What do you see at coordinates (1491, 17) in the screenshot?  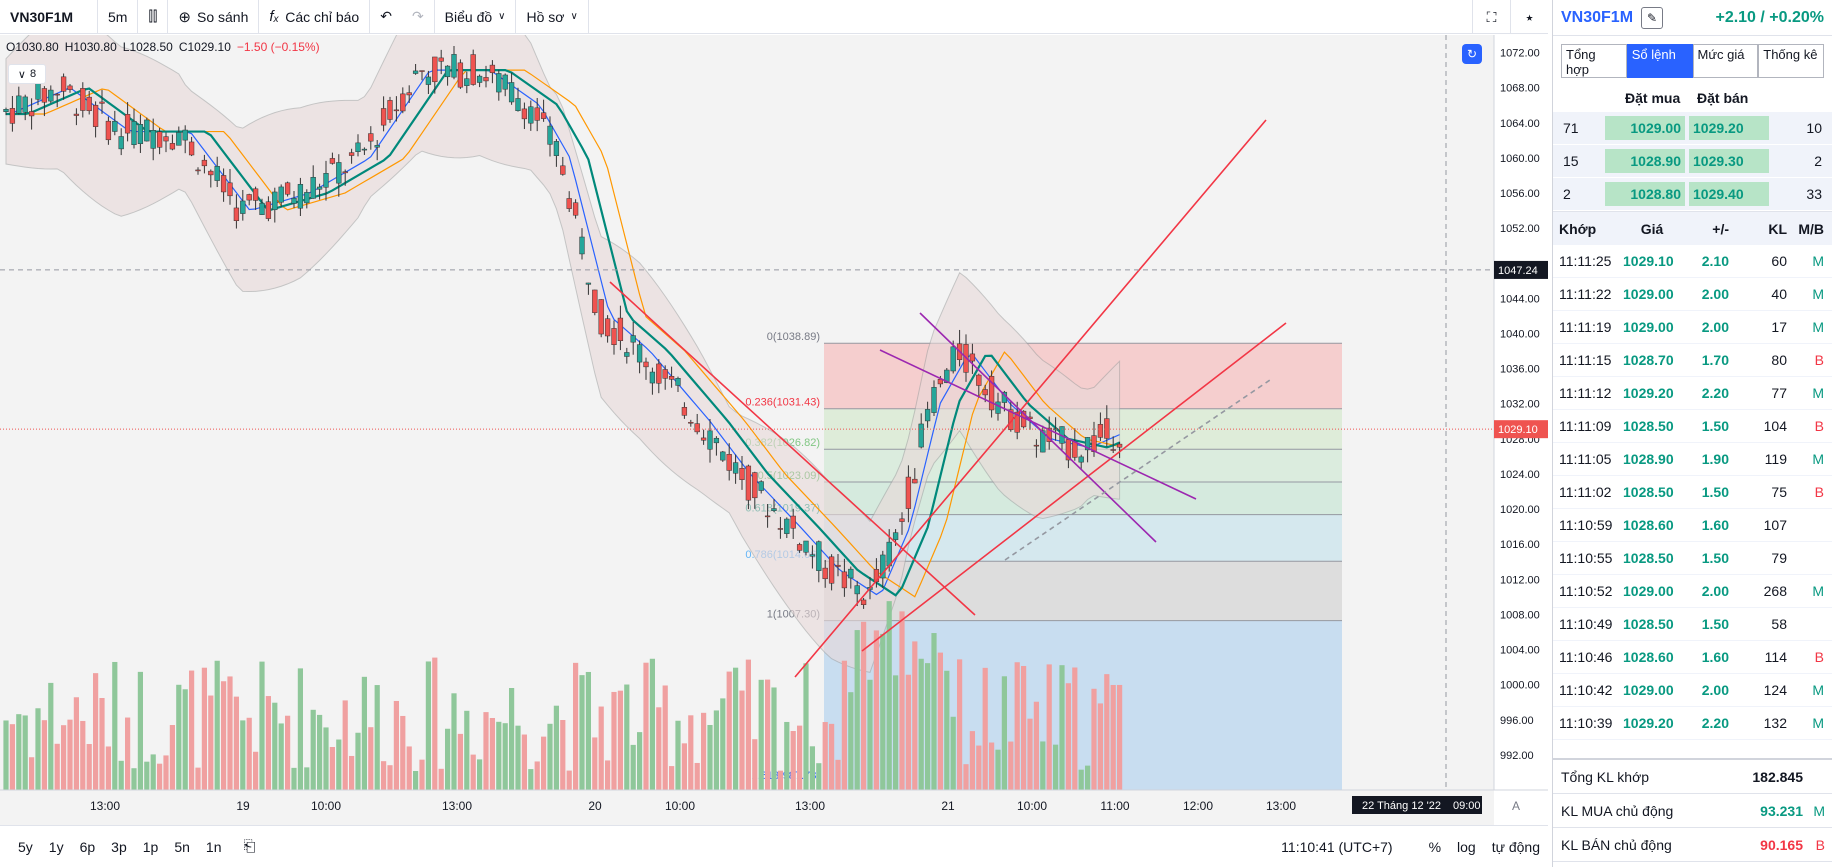 I see `fullscreen-button: ⛶` at bounding box center [1491, 17].